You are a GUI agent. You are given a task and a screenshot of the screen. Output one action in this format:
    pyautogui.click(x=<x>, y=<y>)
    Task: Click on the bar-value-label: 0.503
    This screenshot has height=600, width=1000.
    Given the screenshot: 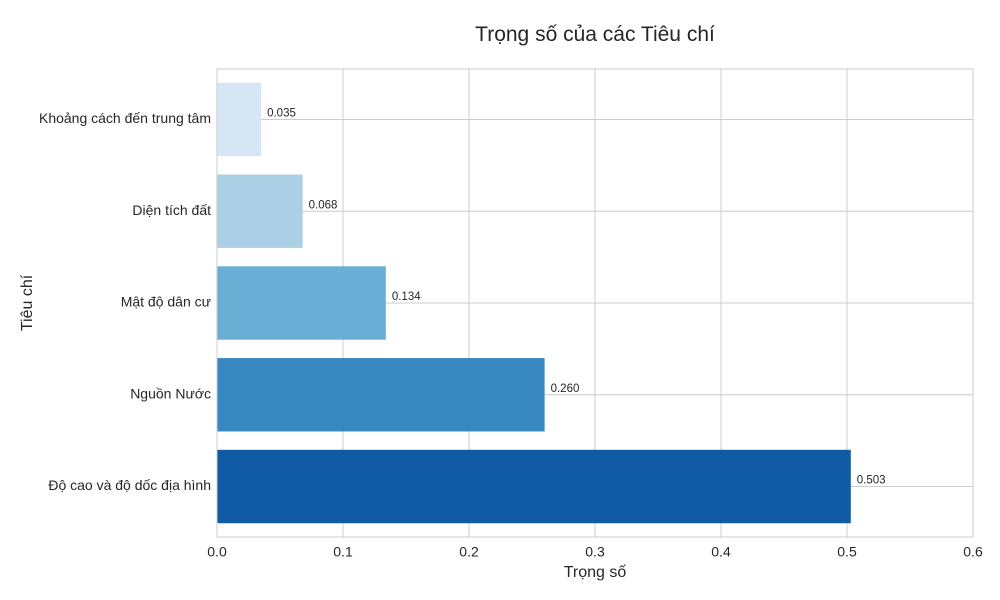 What is the action you would take?
    pyautogui.click(x=871, y=481)
    